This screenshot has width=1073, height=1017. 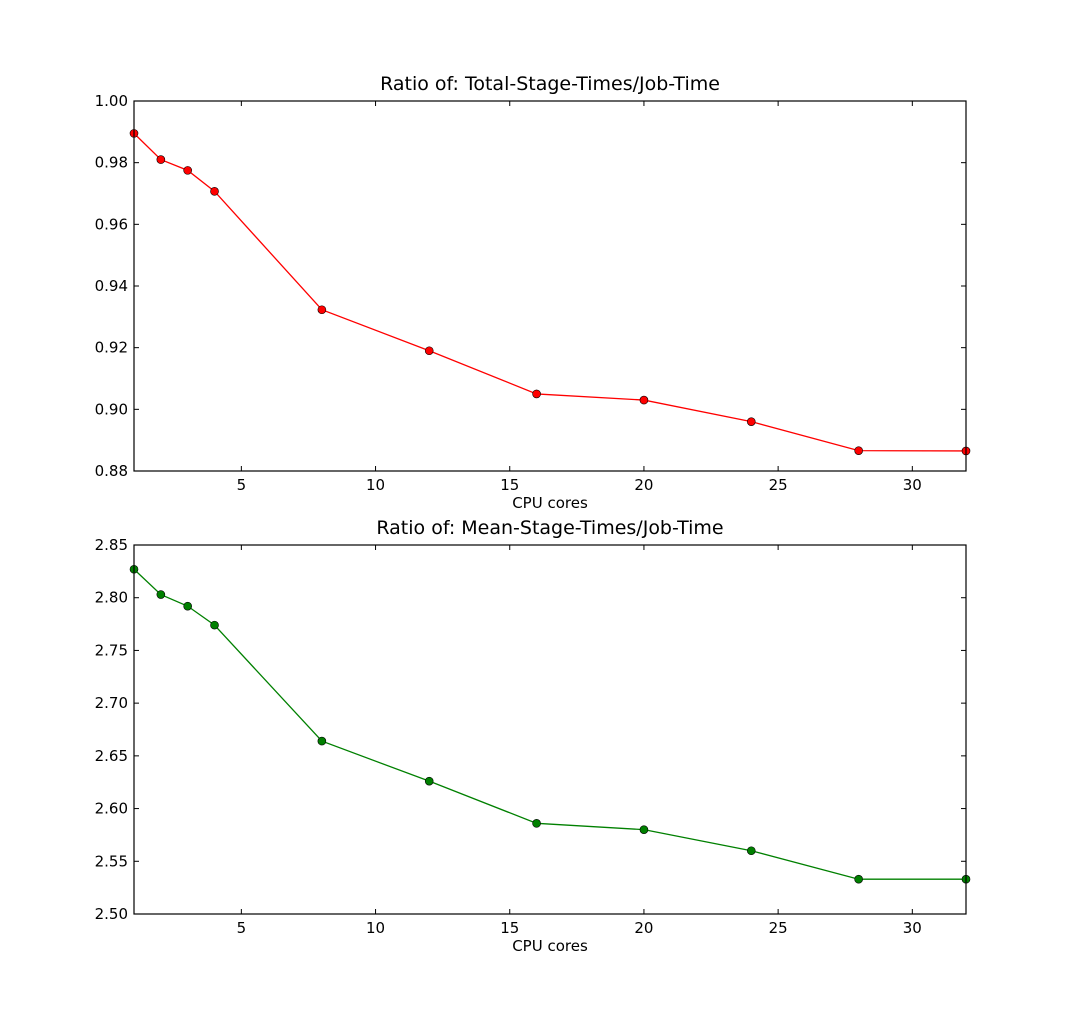 What do you see at coordinates (111, 650) in the screenshot?
I see `y-tick-label: 2.75` at bounding box center [111, 650].